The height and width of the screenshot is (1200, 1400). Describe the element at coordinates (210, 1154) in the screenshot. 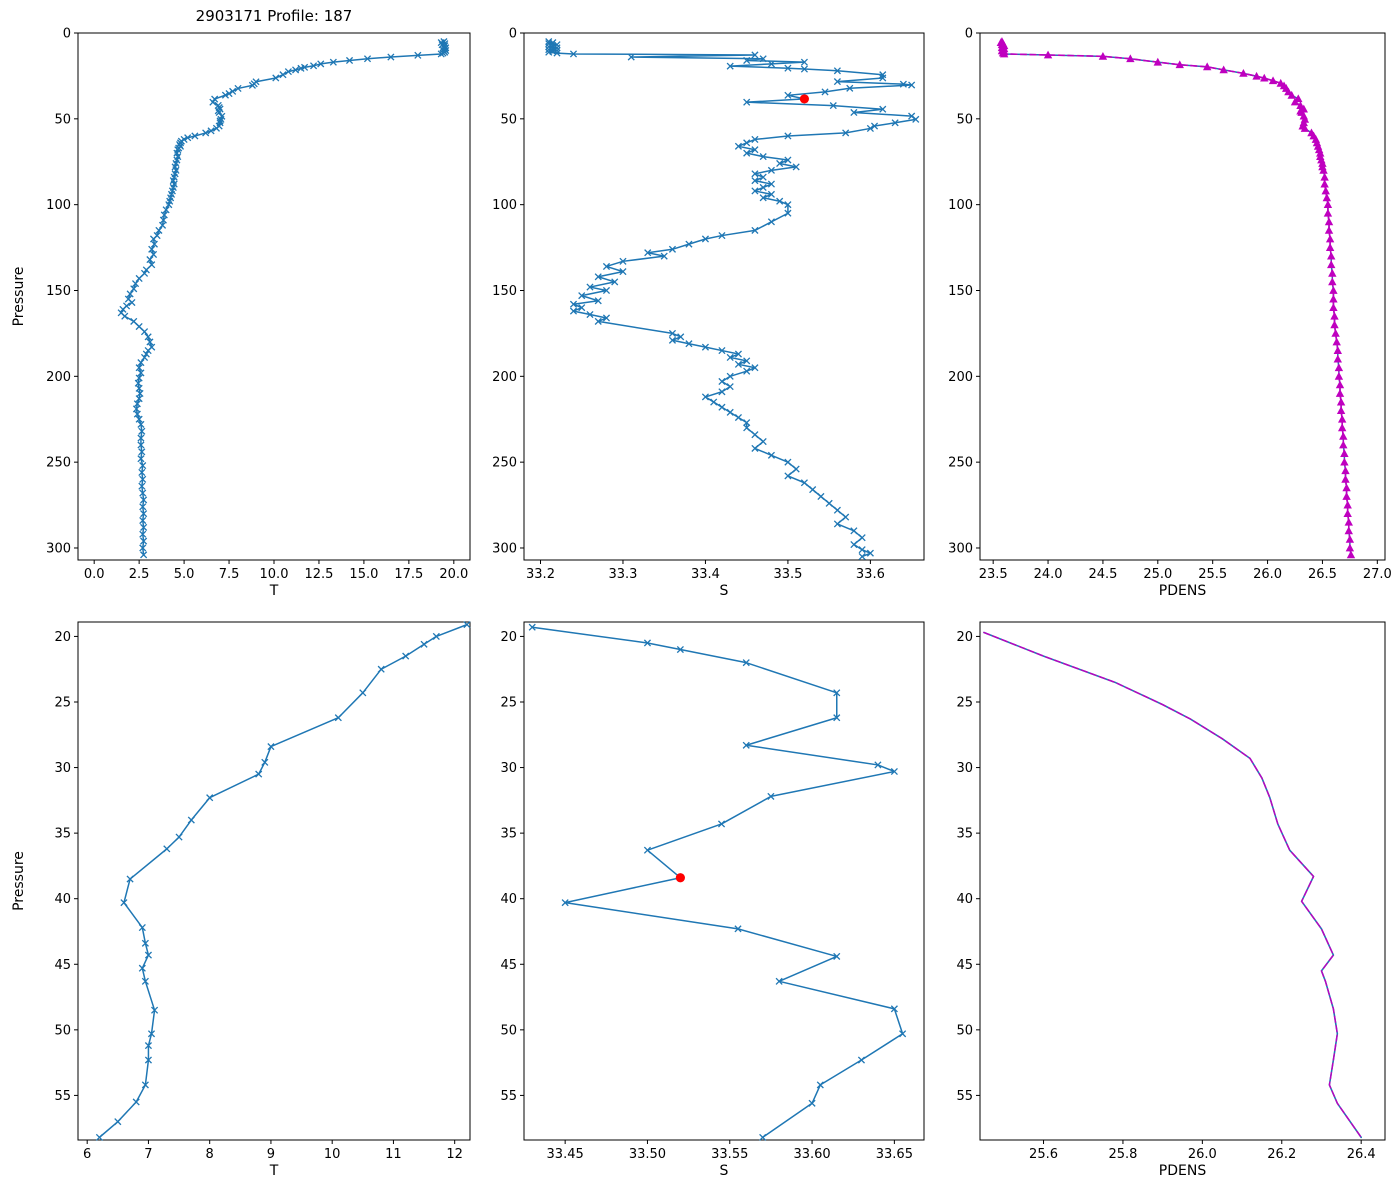

I see `x-tick-label: 8` at that location.